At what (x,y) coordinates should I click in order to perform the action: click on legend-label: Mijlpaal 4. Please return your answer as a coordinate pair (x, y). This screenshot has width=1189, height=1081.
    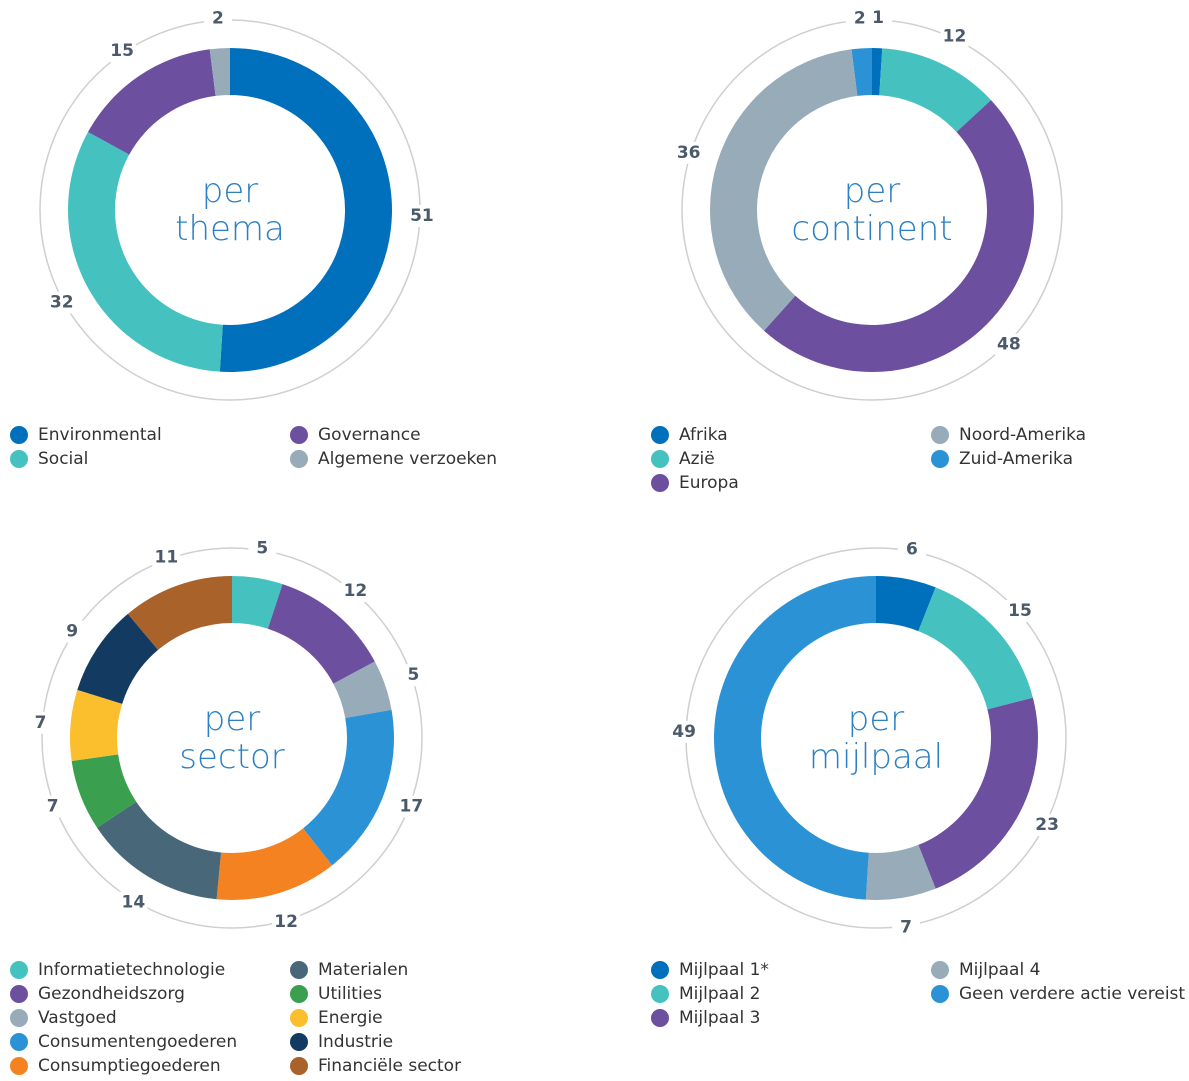
    Looking at the image, I should click on (999, 970).